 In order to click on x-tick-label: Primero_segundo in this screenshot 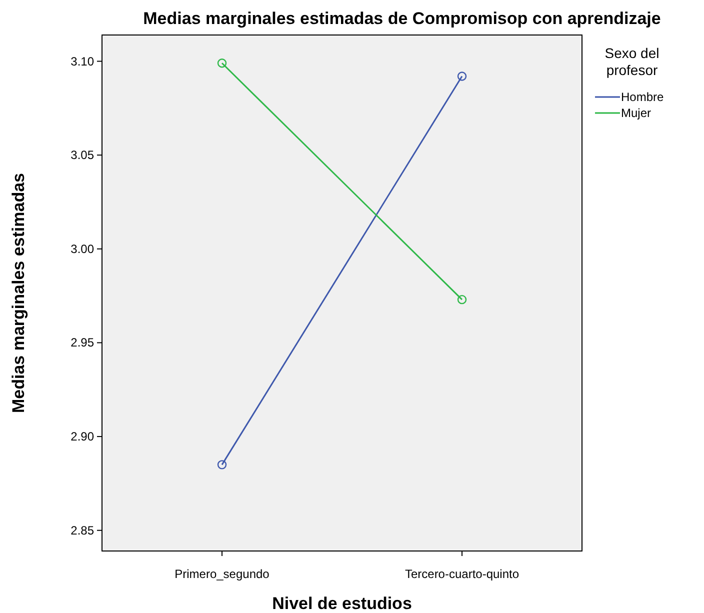, I will do `click(222, 574)`.